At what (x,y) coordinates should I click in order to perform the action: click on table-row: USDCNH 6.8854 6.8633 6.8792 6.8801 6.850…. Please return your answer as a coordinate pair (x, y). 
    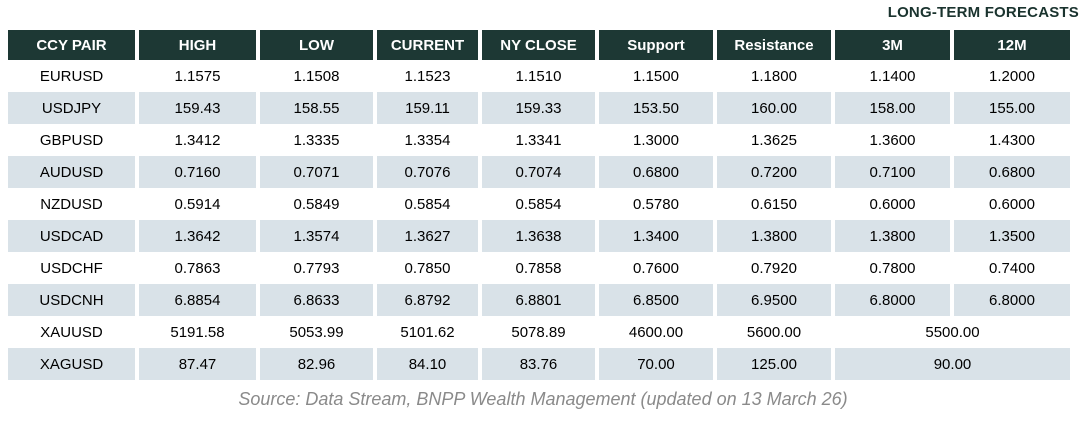
    Looking at the image, I should click on (539, 300).